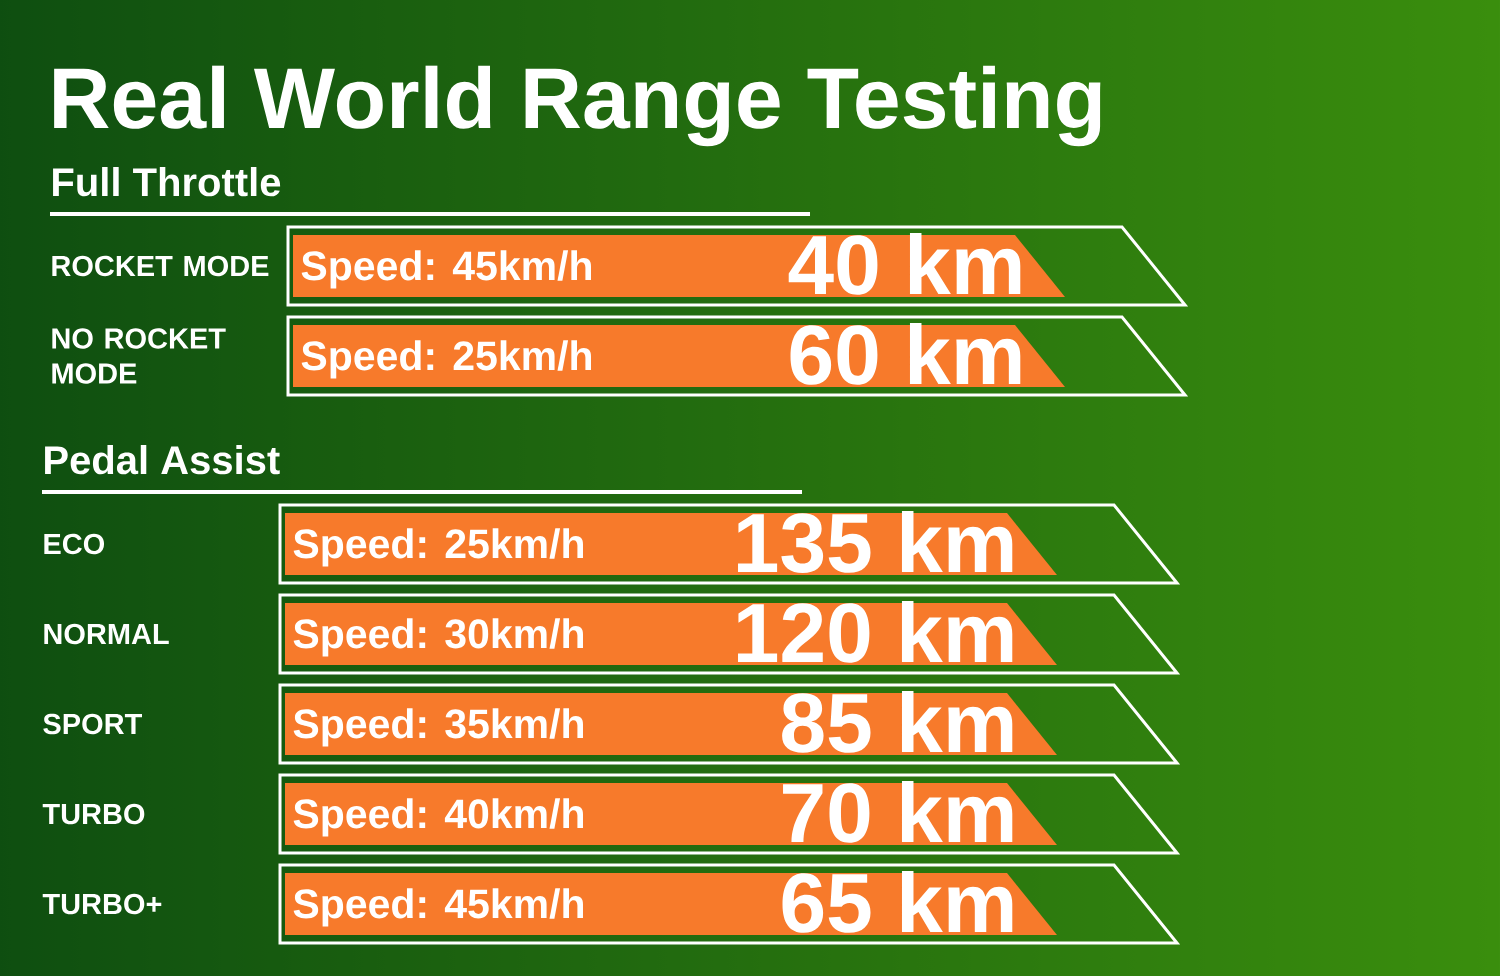 This screenshot has height=976, width=1500. What do you see at coordinates (92, 724) in the screenshot?
I see `category-label: SPORT` at bounding box center [92, 724].